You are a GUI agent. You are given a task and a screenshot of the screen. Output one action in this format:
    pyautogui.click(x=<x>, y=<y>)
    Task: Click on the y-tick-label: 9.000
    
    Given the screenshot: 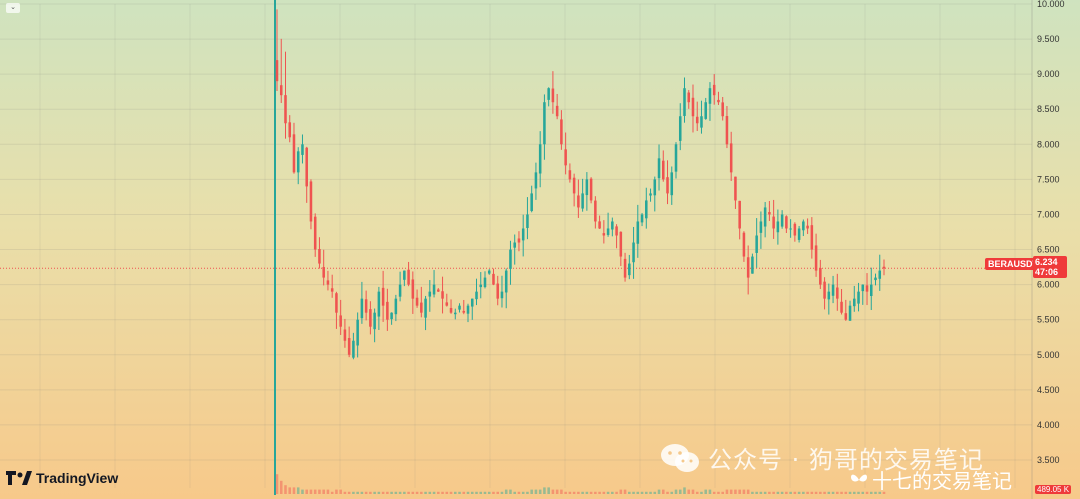 What is the action you would take?
    pyautogui.click(x=1048, y=74)
    